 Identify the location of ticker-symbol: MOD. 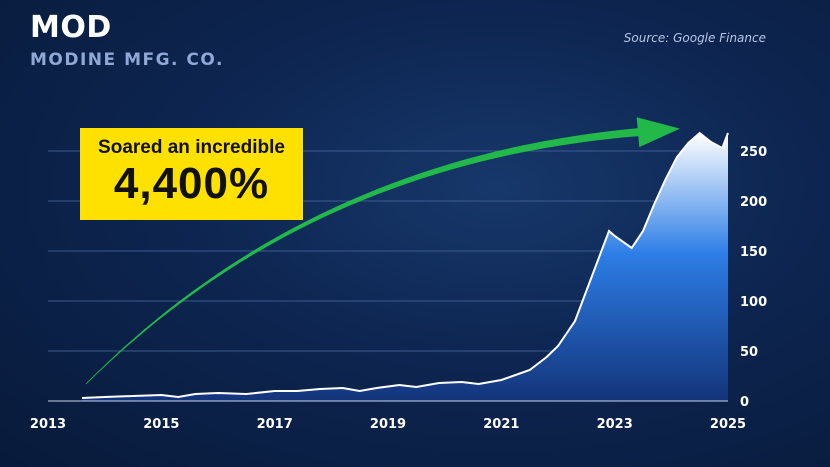
(71, 27).